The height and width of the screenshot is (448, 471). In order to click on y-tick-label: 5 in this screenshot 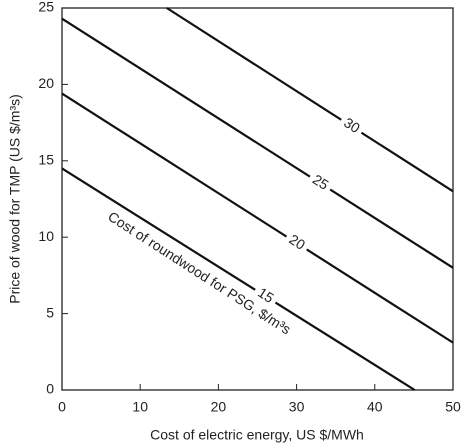, I will do `click(50, 312)`.